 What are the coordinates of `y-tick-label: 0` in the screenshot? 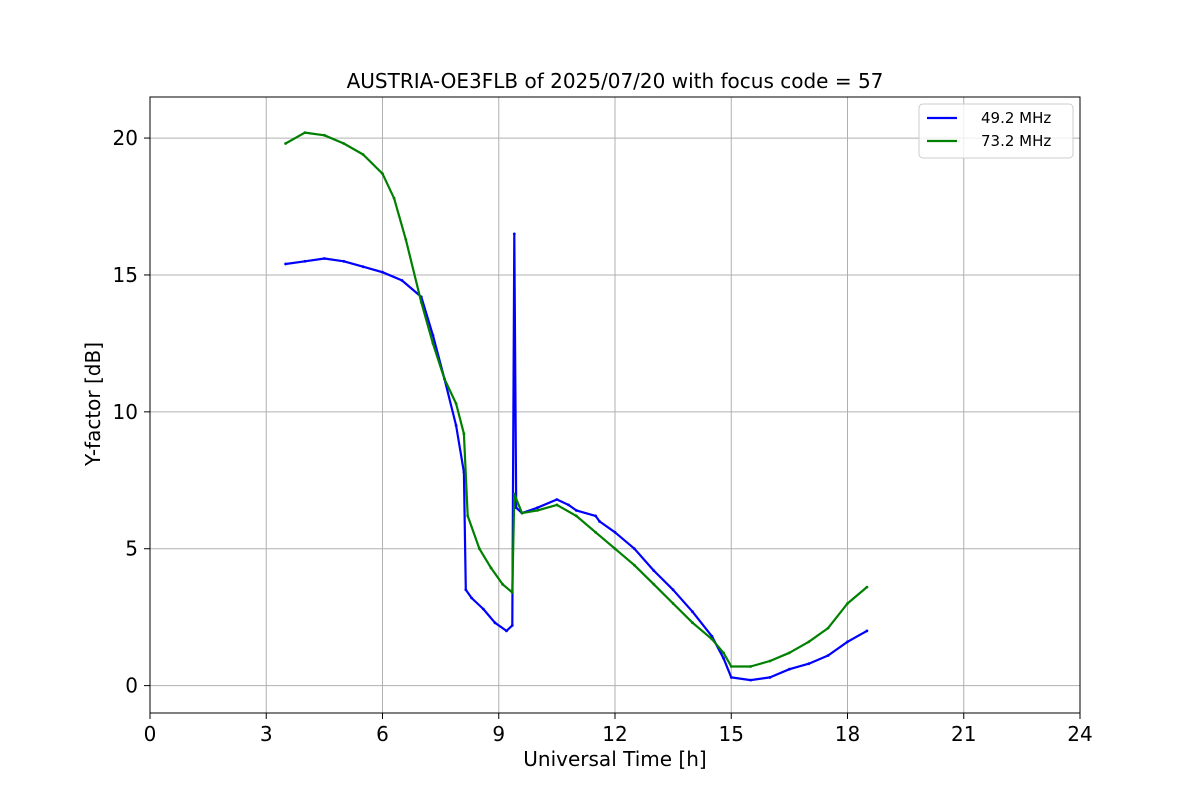 It's located at (131, 686).